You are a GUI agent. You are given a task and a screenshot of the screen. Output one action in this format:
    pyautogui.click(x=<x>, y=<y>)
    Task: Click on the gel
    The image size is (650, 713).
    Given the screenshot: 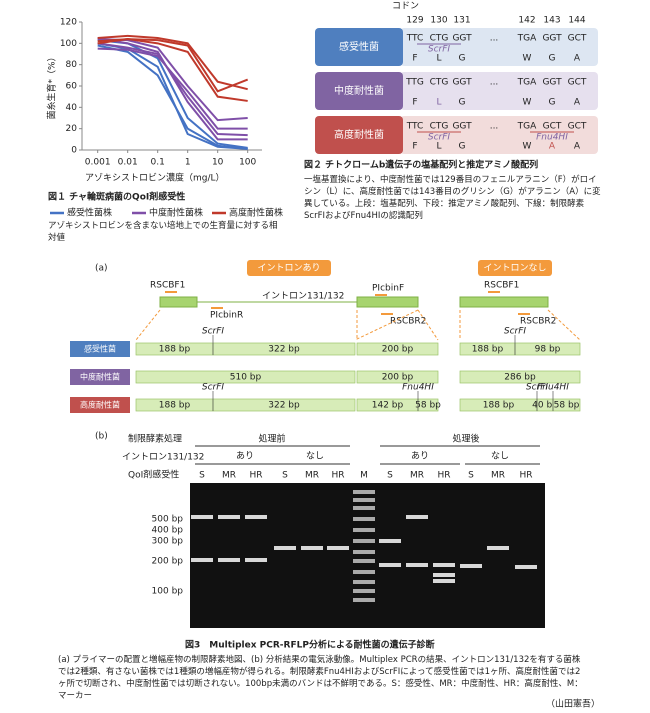 What is the action you would take?
    pyautogui.click(x=367, y=555)
    